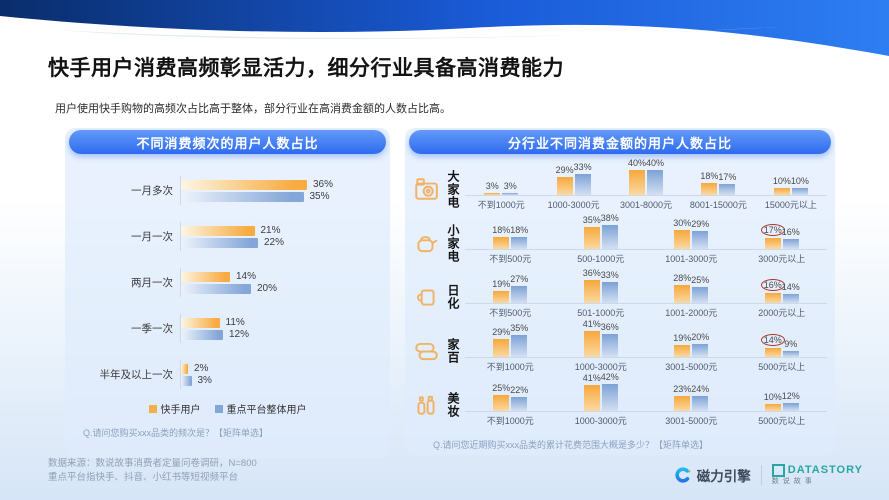  I want to click on column-value: 29%, so click(501, 331).